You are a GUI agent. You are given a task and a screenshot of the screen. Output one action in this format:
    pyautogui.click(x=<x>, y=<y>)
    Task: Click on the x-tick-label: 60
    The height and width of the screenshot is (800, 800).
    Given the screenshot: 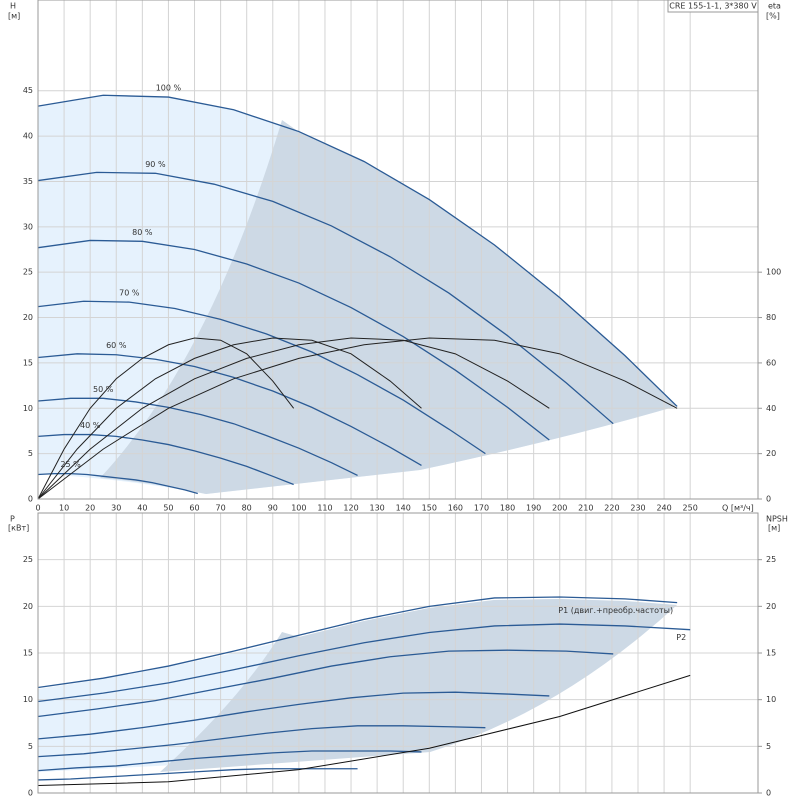 What is the action you would take?
    pyautogui.click(x=194, y=508)
    